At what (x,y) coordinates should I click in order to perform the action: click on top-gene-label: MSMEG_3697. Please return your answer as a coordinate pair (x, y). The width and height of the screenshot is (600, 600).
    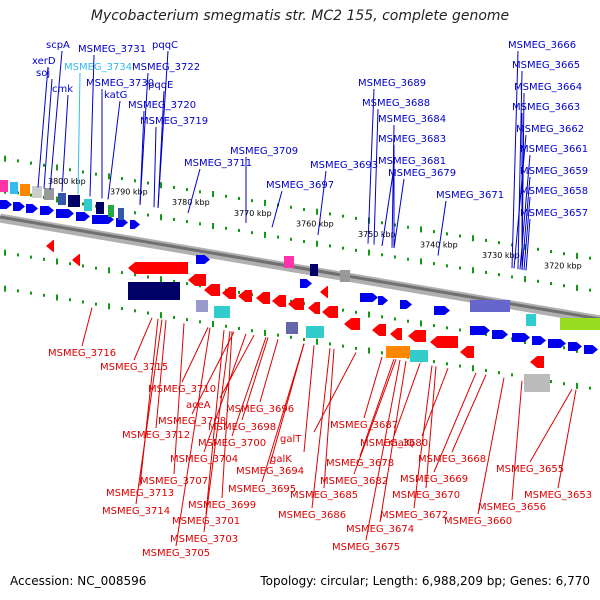
    Looking at the image, I should click on (300, 185).